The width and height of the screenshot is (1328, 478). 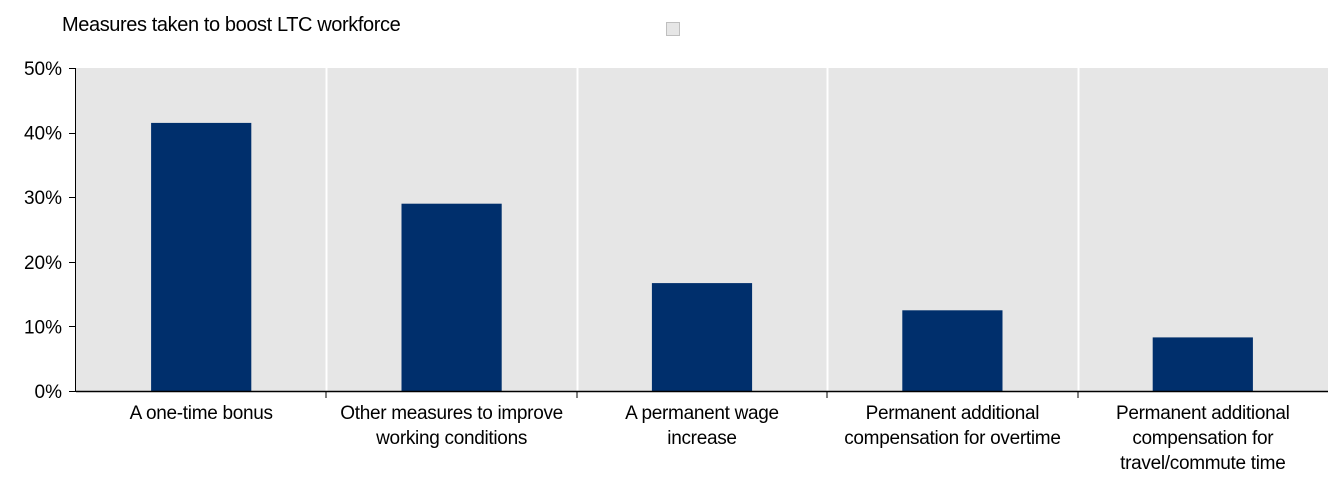 What do you see at coordinates (952, 438) in the screenshot?
I see `x-tick-label-line: compensation for overtime` at bounding box center [952, 438].